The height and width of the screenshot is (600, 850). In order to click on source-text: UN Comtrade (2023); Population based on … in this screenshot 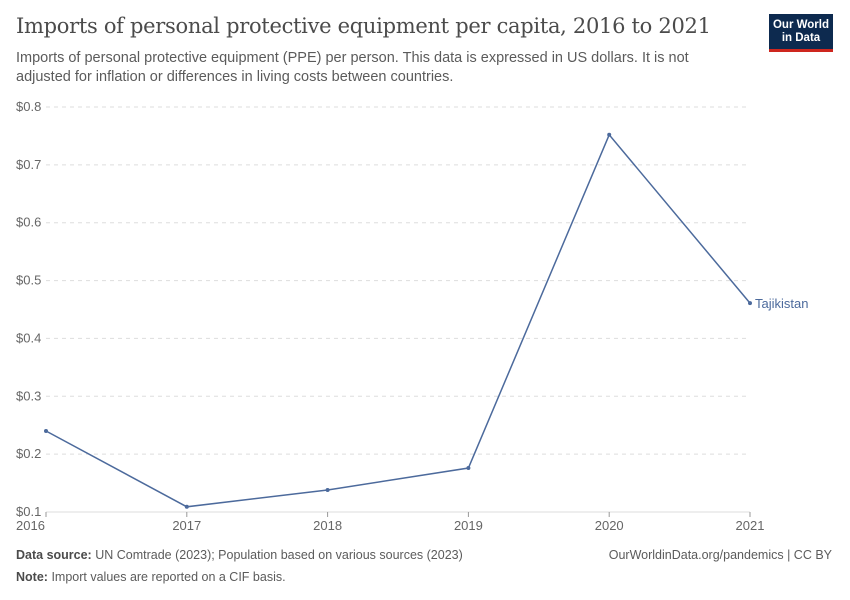, I will do `click(279, 555)`.